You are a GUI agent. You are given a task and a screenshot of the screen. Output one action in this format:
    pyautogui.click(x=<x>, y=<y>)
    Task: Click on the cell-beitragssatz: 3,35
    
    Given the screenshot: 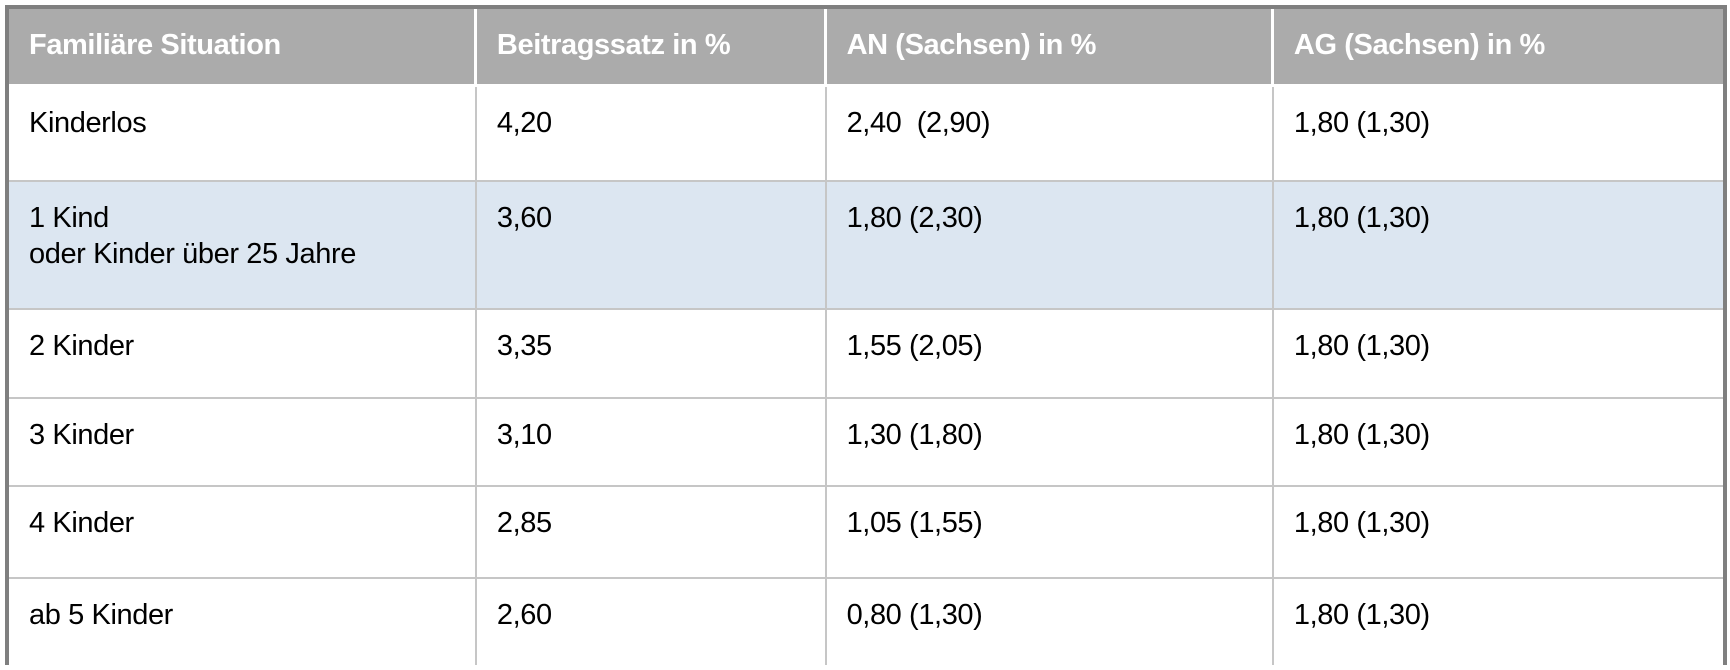 What is the action you would take?
    pyautogui.click(x=651, y=354)
    